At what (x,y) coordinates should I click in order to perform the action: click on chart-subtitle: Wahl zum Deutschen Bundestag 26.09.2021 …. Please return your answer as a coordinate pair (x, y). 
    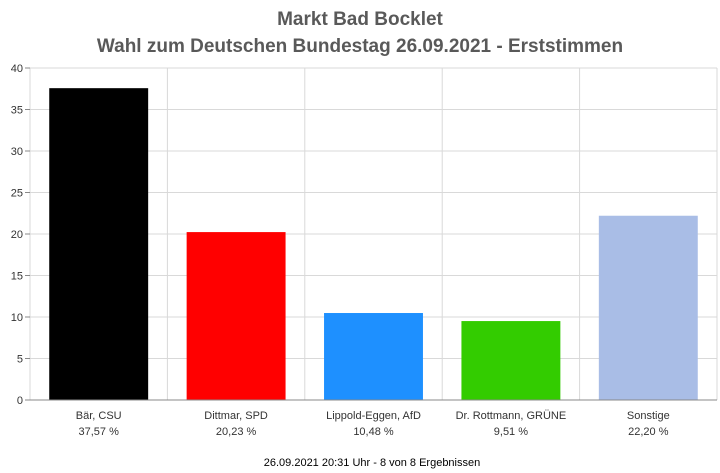
    Looking at the image, I should click on (360, 46).